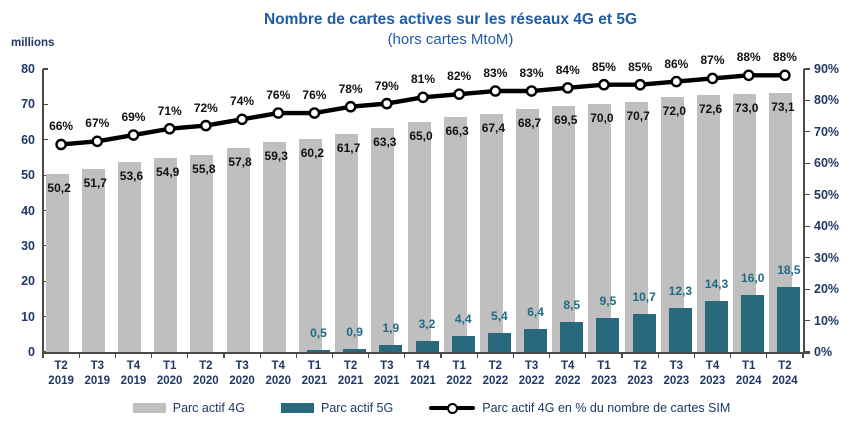 The width and height of the screenshot is (863, 430). What do you see at coordinates (97, 123) in the screenshot?
I see `percent-label: 67%` at bounding box center [97, 123].